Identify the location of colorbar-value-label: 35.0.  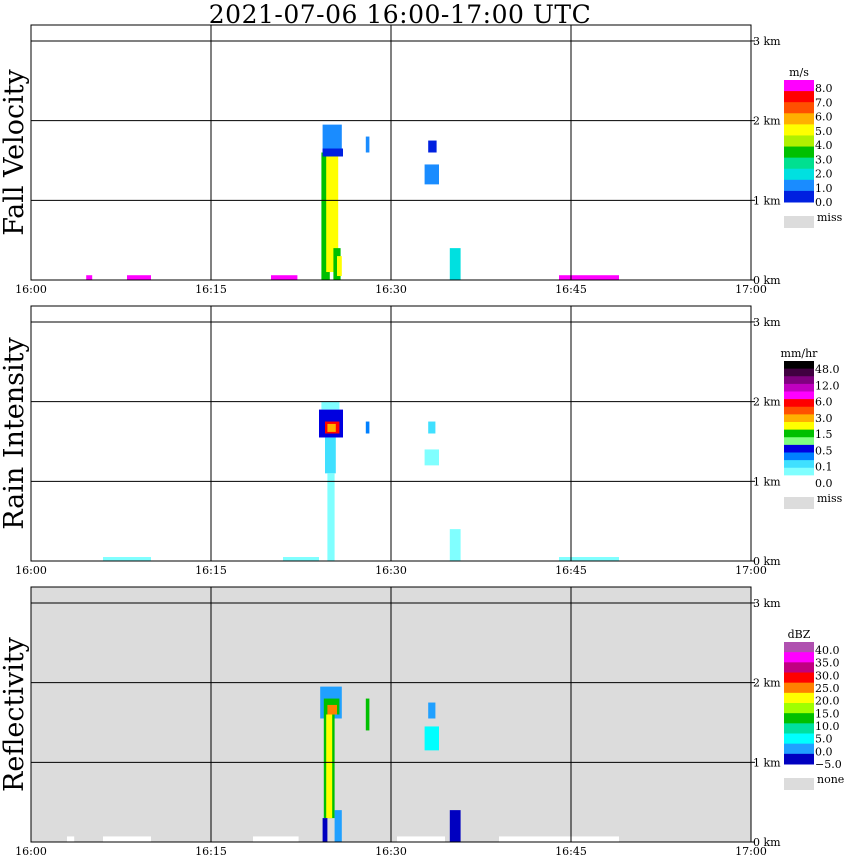
(827, 663).